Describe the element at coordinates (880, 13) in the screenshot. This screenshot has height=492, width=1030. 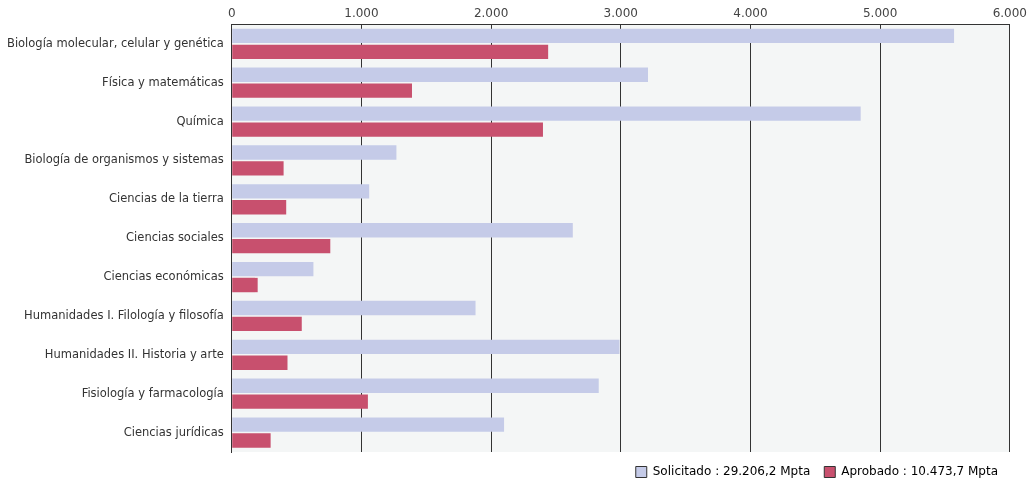
I see `x-tick-label: 5.000` at that location.